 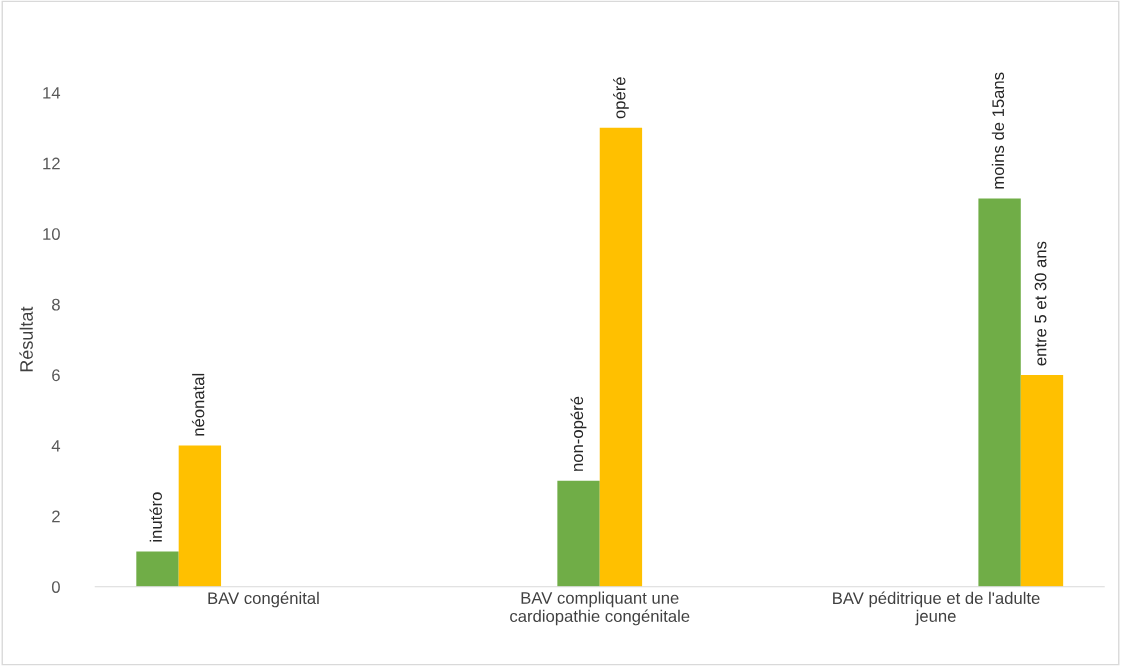 What do you see at coordinates (51, 163) in the screenshot?
I see `y-tick-label: 12` at bounding box center [51, 163].